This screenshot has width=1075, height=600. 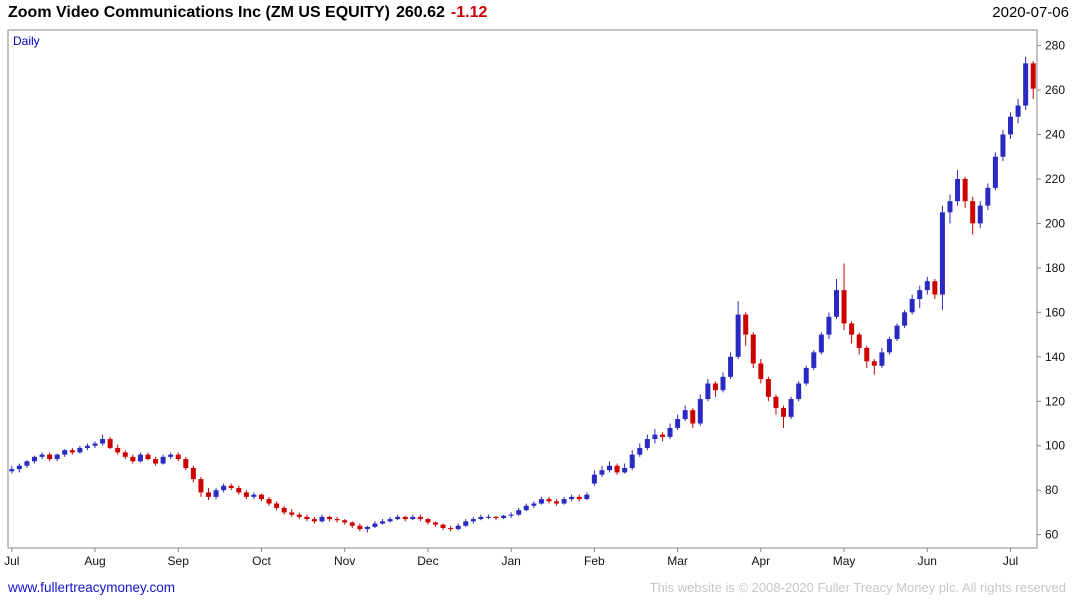 I want to click on svg-text: 280, so click(x=1055, y=46).